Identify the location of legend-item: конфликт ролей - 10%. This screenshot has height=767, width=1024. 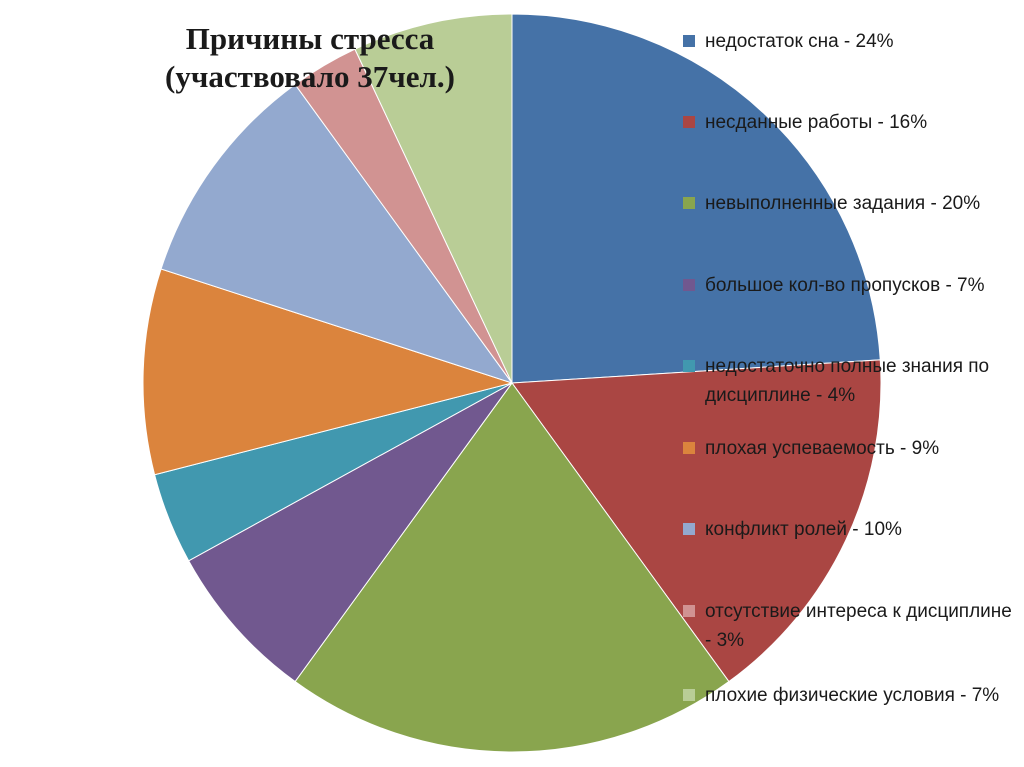
(850, 529).